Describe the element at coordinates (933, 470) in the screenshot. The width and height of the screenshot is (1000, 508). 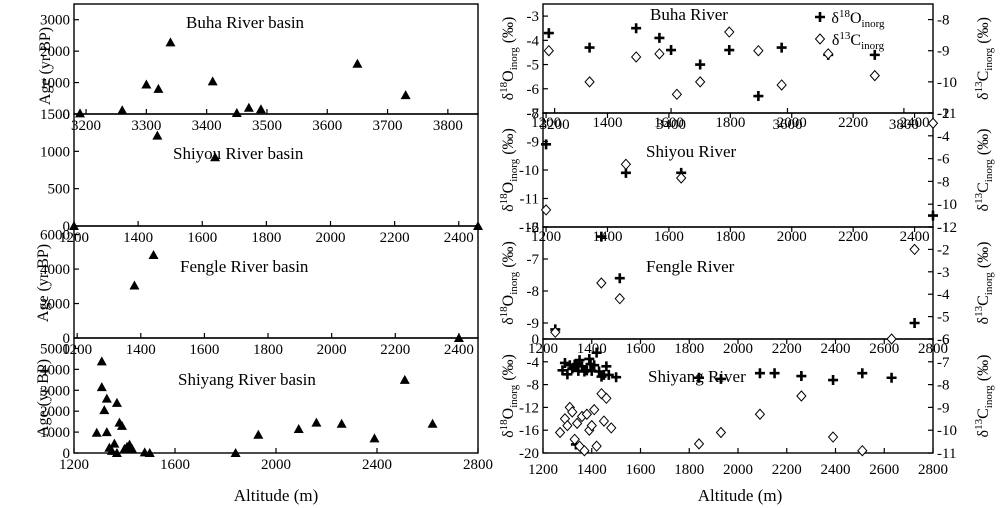
I see `shiyang-river-xtick-label: 2800` at that location.